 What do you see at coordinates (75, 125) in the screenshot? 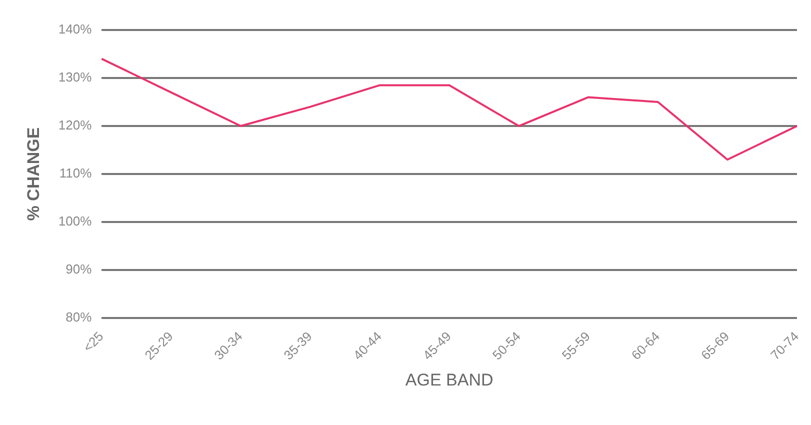
I see `y-tick-label: 120%` at bounding box center [75, 125].